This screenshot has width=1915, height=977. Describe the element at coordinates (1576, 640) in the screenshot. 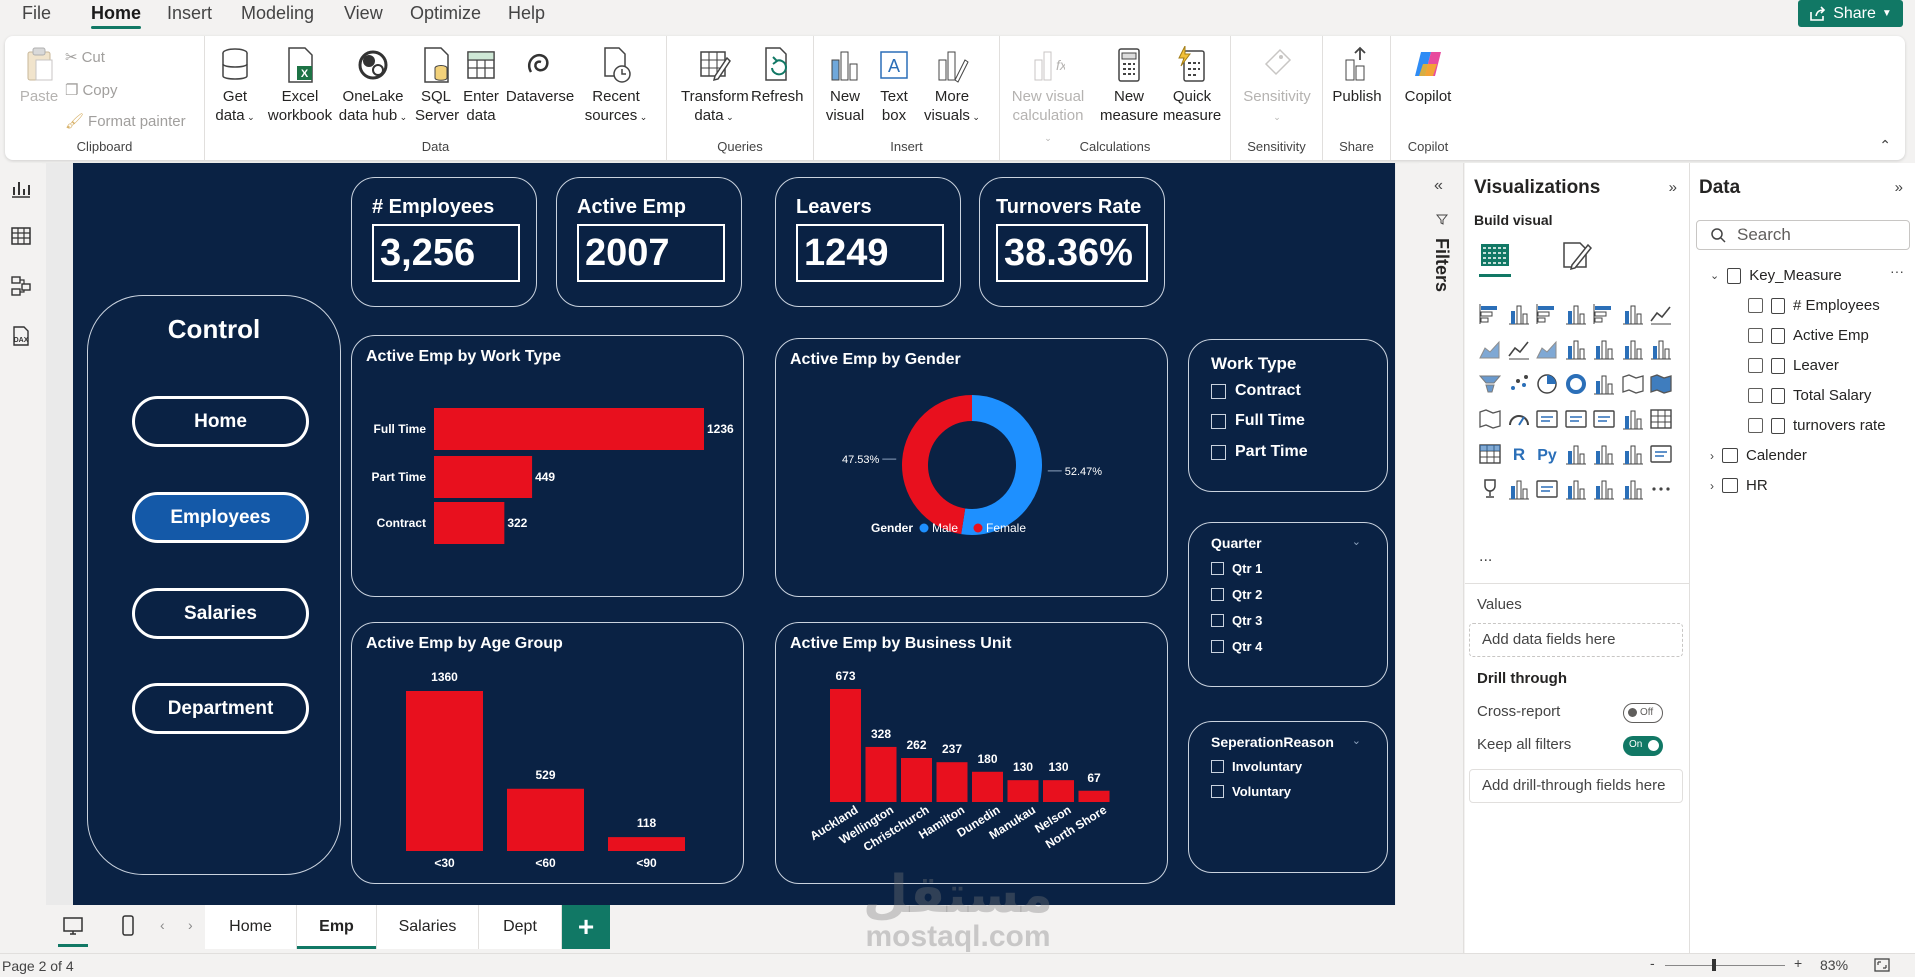

I see `values-drop-zone: Add data fields here` at that location.